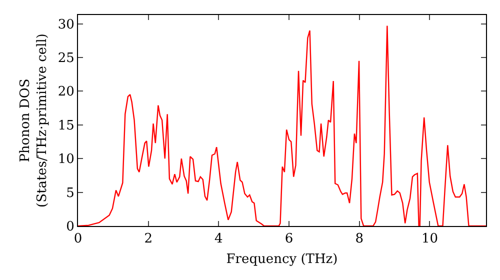 The image size is (500, 280). What do you see at coordinates (70, 193) in the screenshot?
I see `y-tick-label: 5` at bounding box center [70, 193].